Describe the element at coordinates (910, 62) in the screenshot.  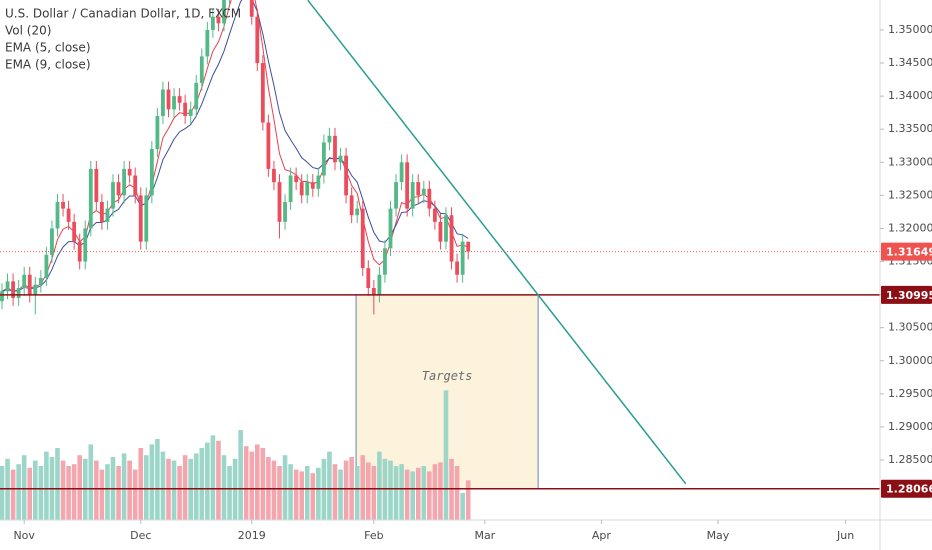
I see `y-tick-label: 1.34500` at that location.